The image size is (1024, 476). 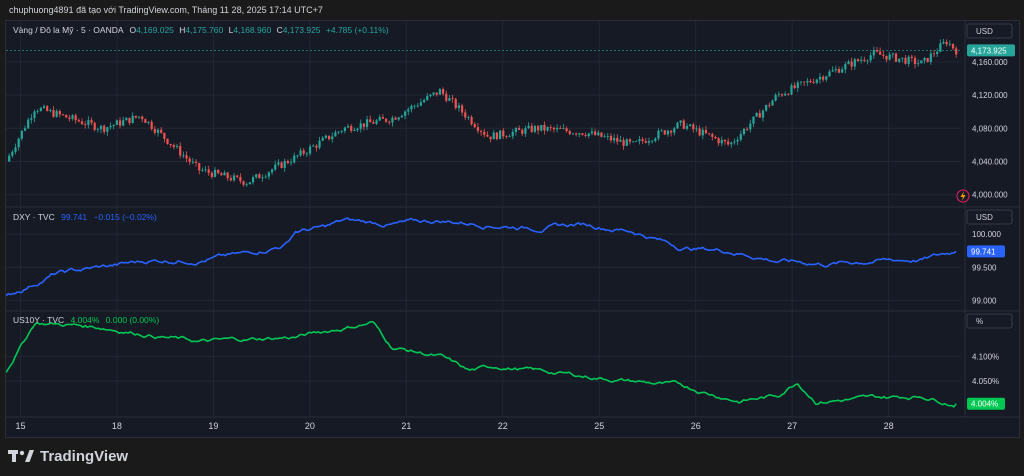 What do you see at coordinates (963, 196) in the screenshot?
I see `lightning-icon` at bounding box center [963, 196].